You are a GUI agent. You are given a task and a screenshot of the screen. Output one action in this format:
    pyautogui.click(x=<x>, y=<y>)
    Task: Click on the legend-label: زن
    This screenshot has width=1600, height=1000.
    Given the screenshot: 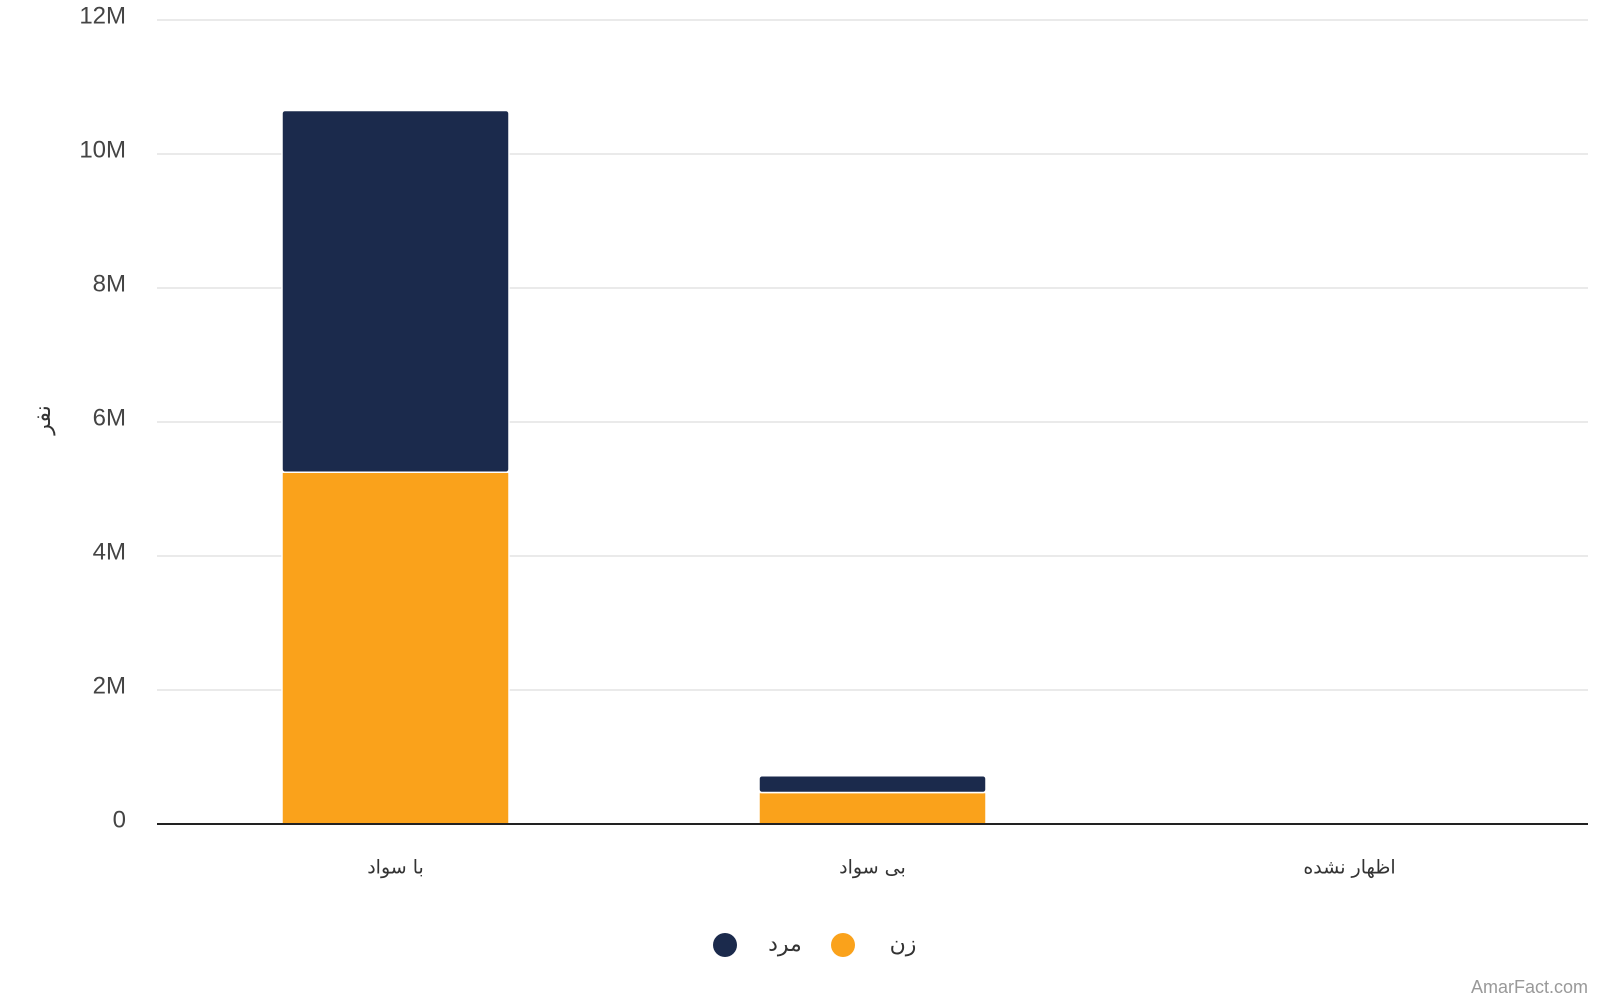 What is the action you would take?
    pyautogui.click(x=903, y=944)
    